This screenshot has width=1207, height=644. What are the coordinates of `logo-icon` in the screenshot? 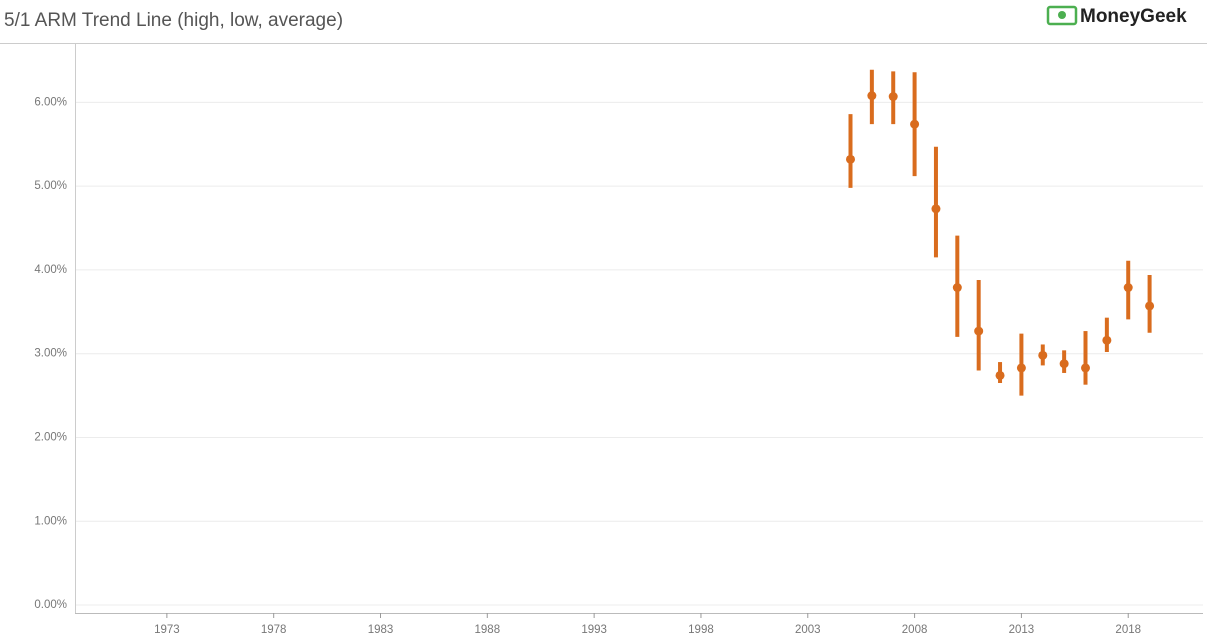 It's located at (1062, 15).